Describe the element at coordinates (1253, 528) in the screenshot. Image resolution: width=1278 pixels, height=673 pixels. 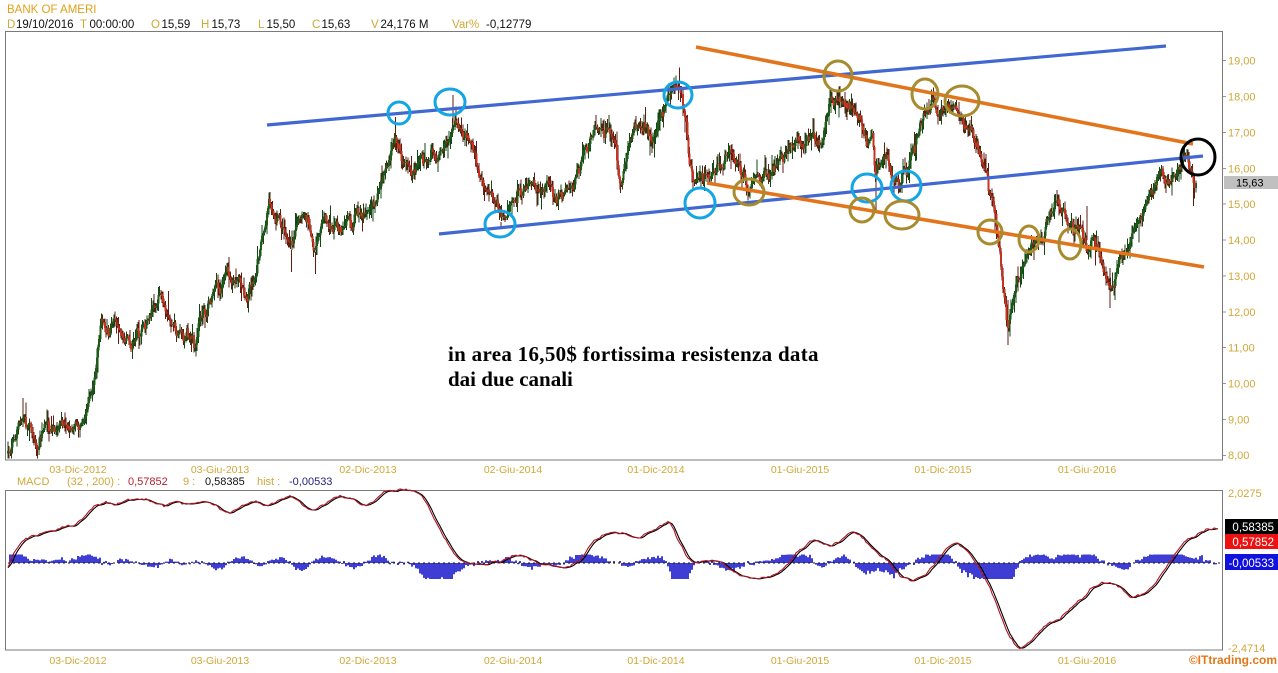
I see `svg-text: 0,58385` at that location.